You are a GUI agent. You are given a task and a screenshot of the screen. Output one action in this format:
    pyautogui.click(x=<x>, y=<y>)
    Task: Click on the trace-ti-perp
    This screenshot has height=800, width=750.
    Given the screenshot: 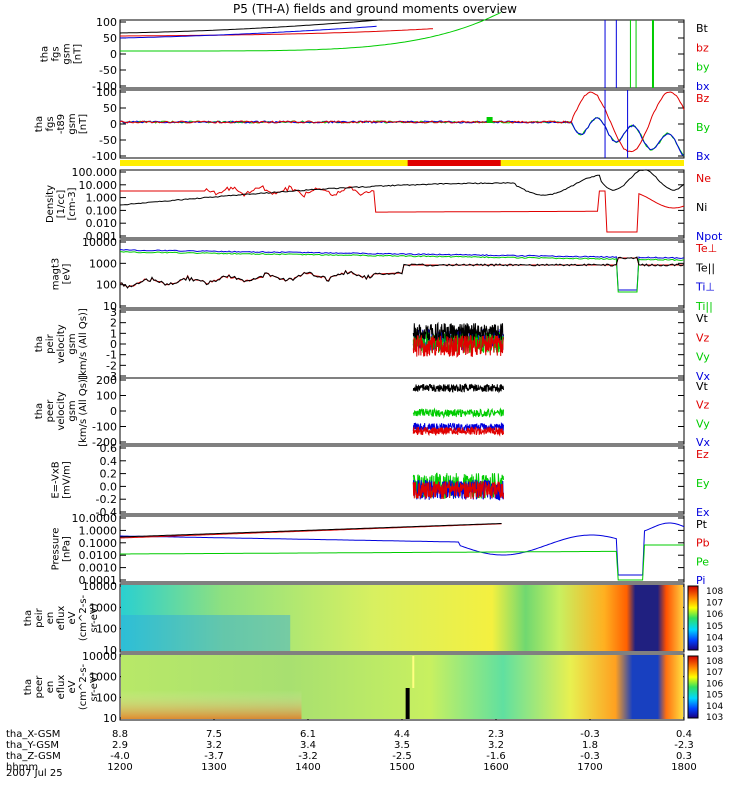 What is the action you would take?
    pyautogui.click(x=402, y=270)
    